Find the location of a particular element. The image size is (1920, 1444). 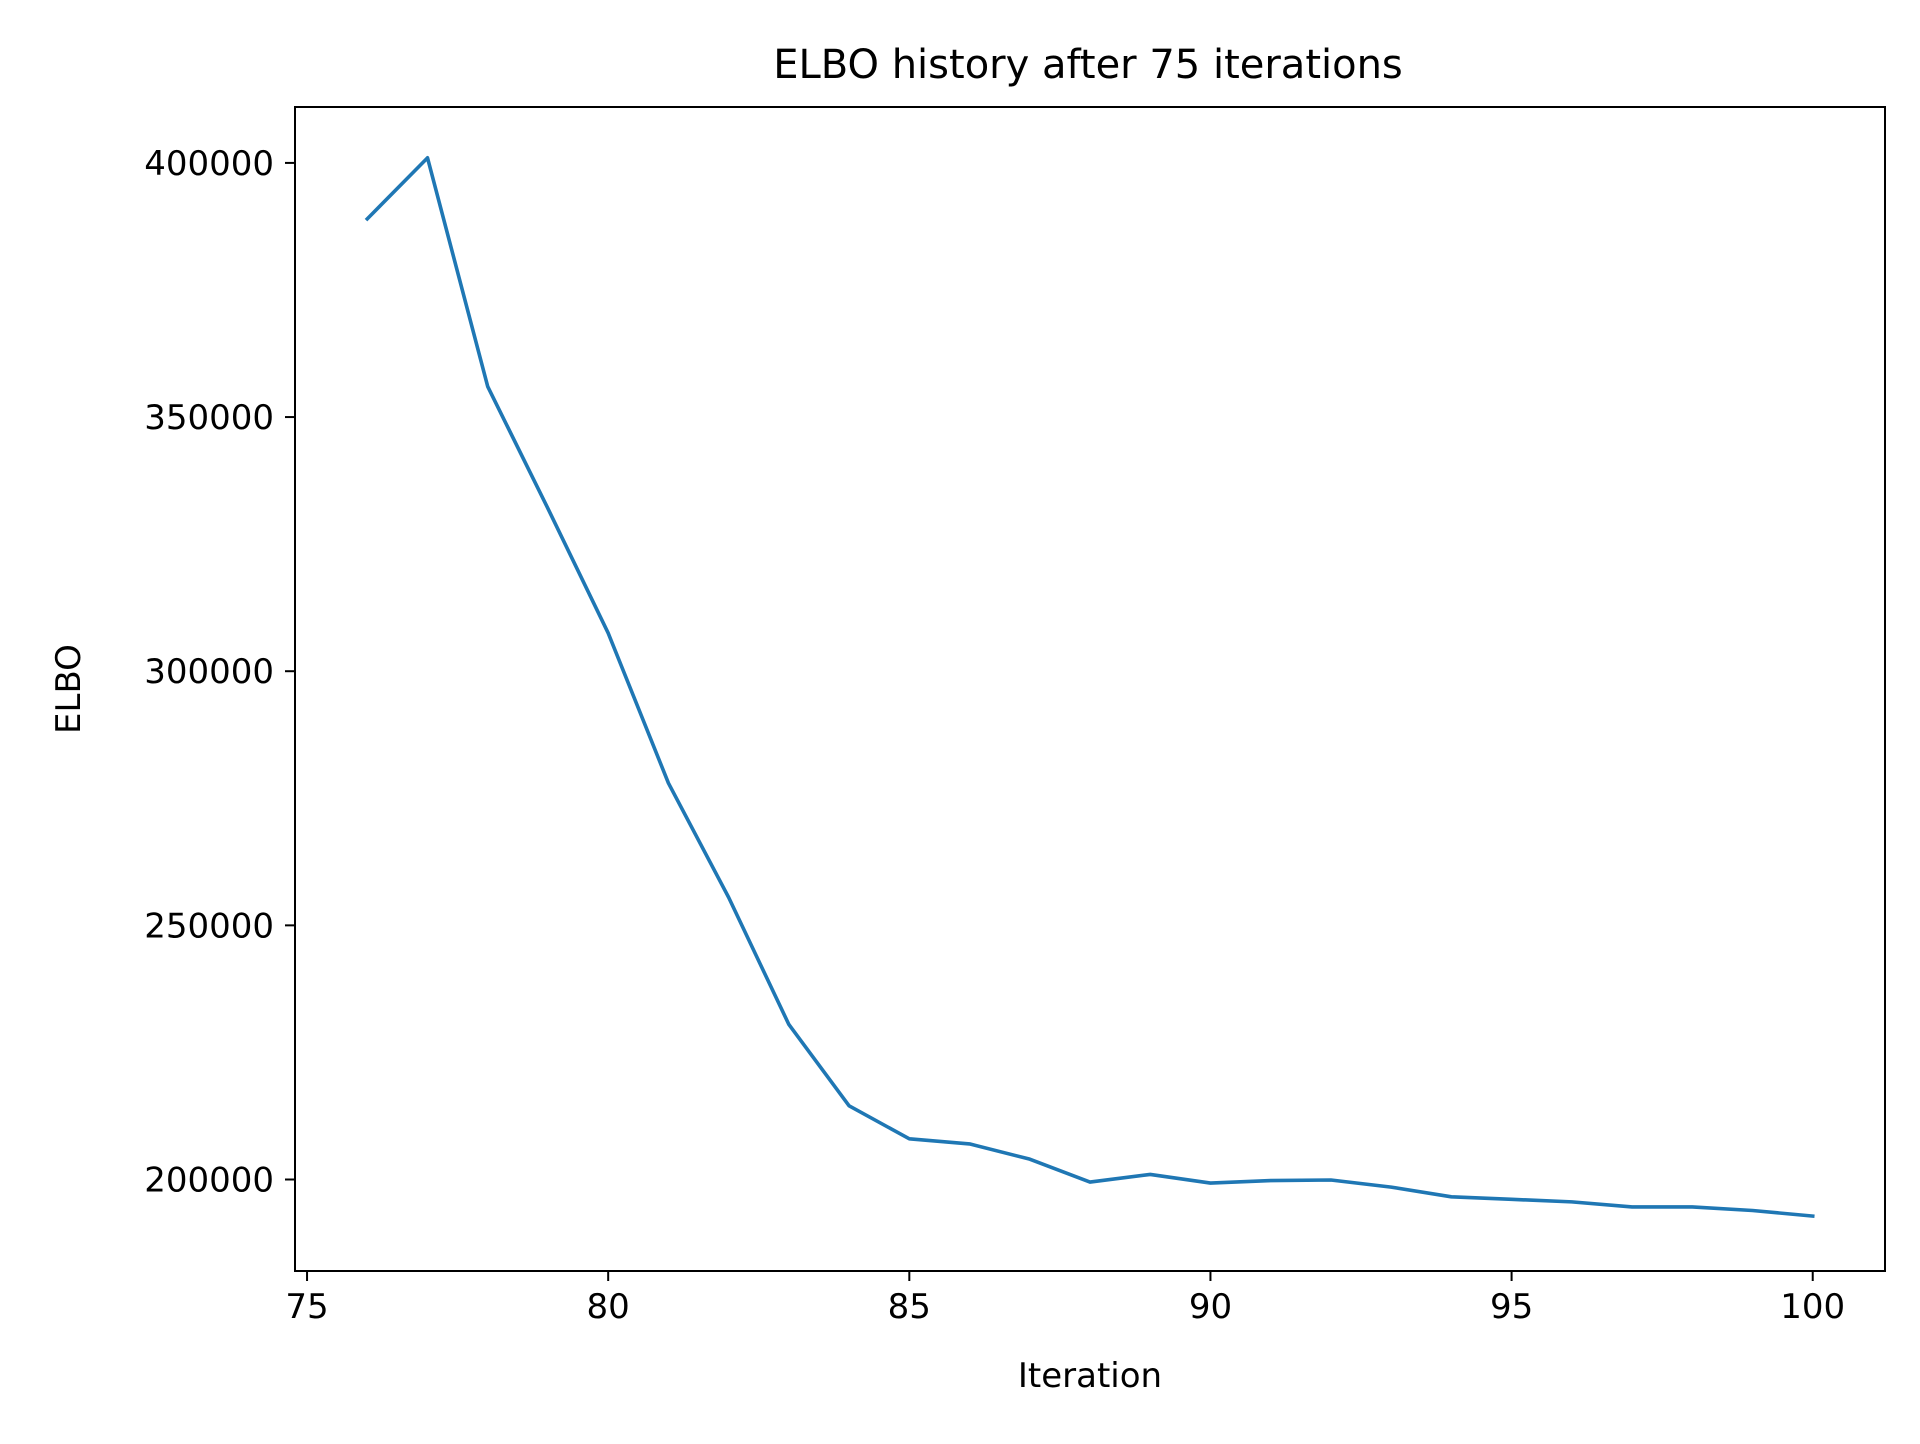

x-tick-label: 100 is located at coordinates (1812, 1307).